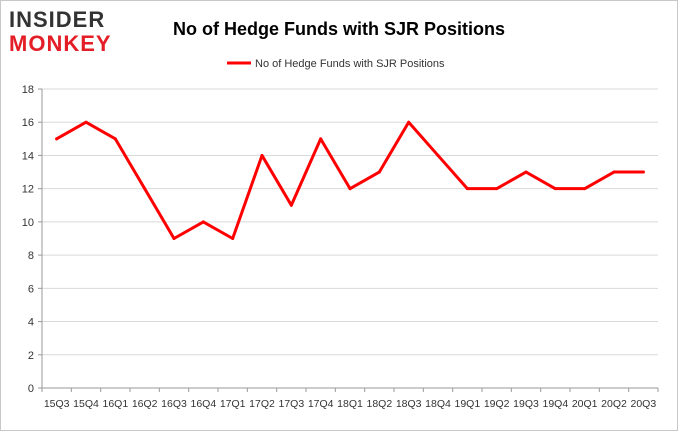  I want to click on x-tick-label: 19Q3, so click(526, 404).